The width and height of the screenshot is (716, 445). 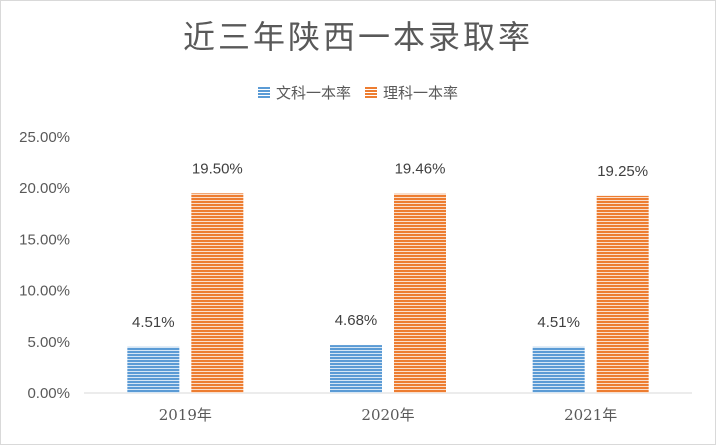 I want to click on legend-label-series-1: 理科一本率, so click(x=421, y=93).